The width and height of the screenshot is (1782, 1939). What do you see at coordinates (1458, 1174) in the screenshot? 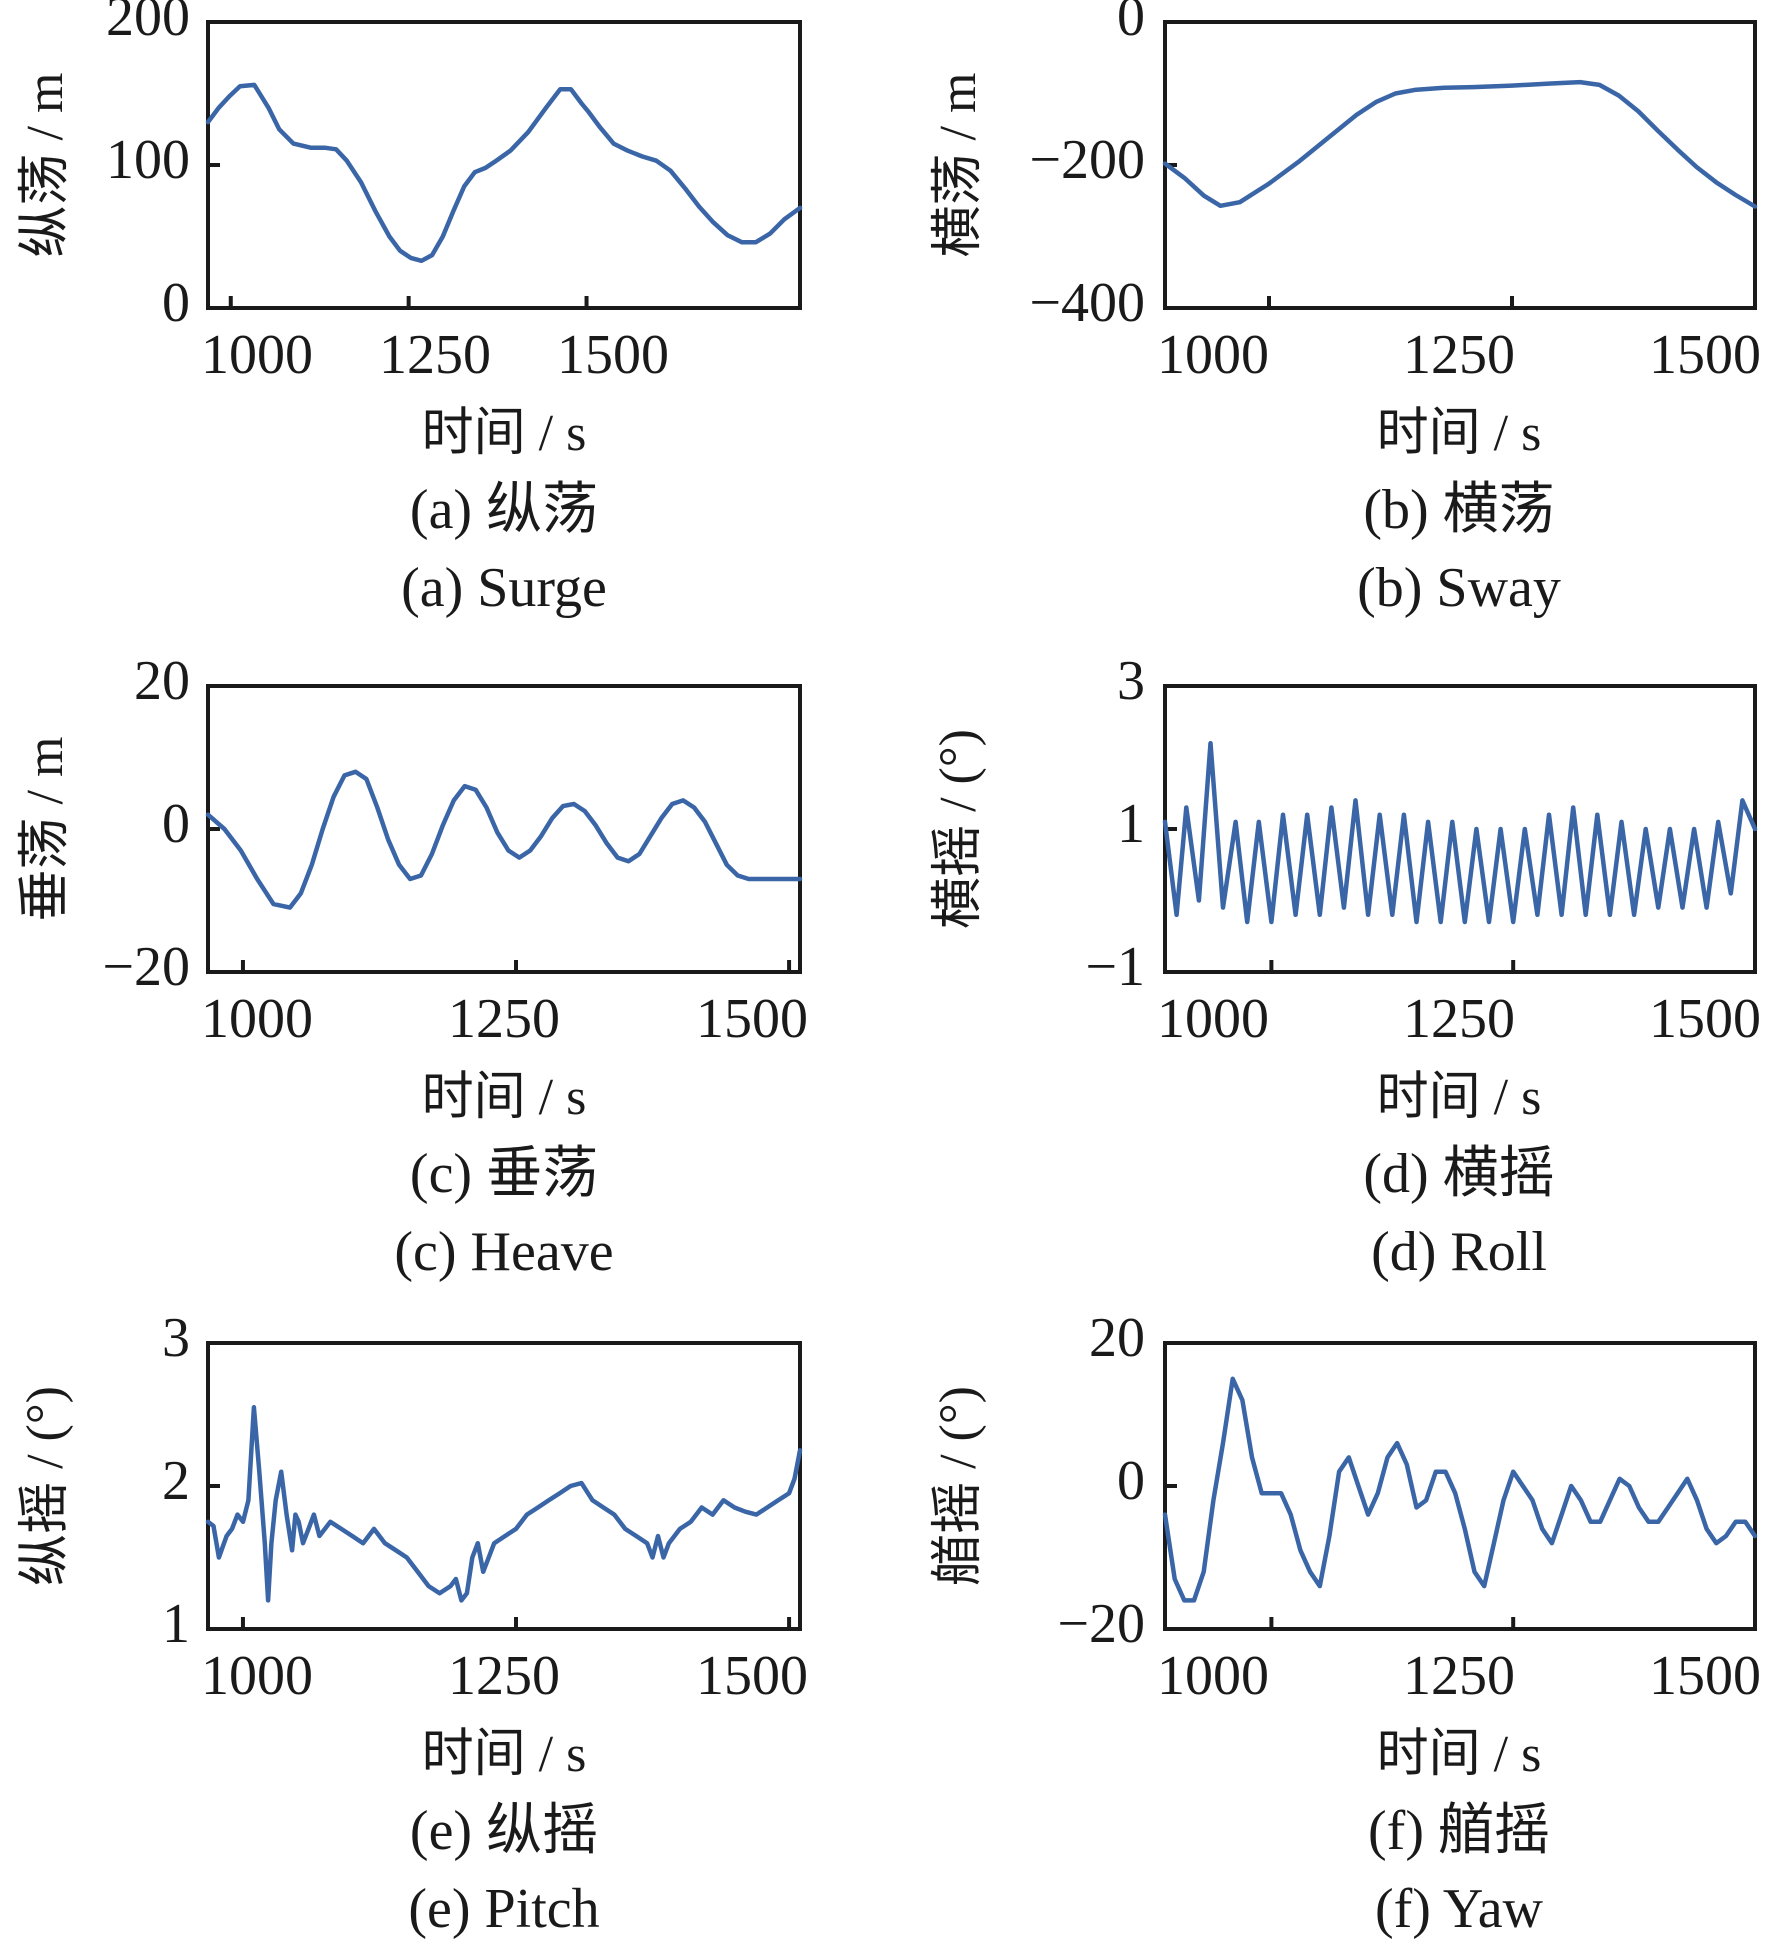
I see `panel-d-caption-cn: (d) 横摇` at bounding box center [1458, 1174].